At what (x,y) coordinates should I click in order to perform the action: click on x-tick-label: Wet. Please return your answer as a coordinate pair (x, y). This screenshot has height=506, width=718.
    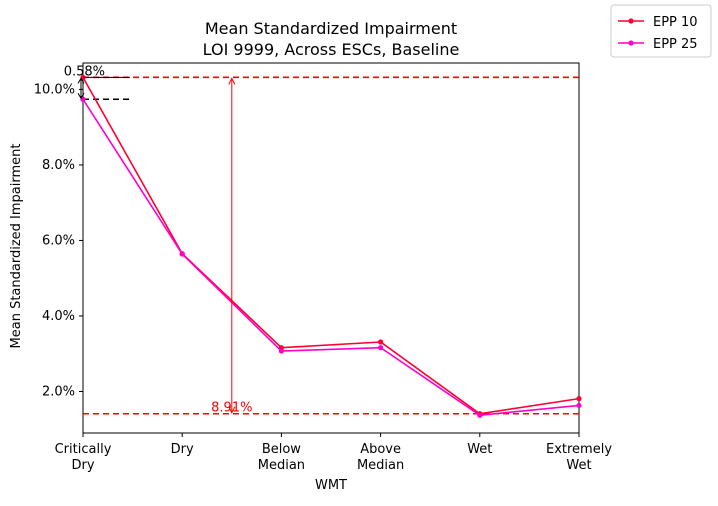
    Looking at the image, I should click on (479, 449).